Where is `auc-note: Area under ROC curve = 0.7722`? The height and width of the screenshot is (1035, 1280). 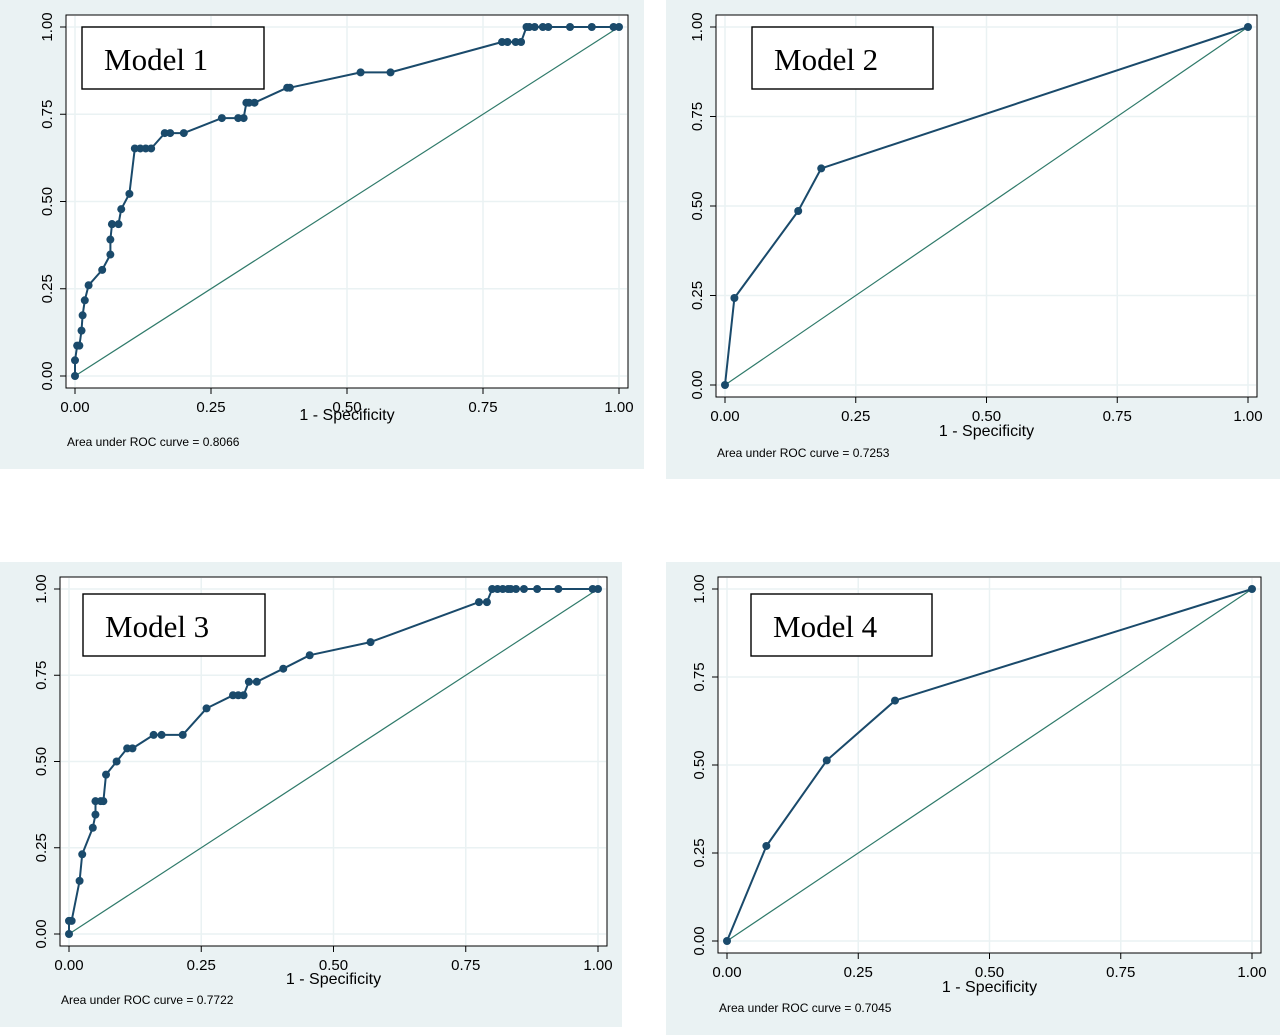 auc-note: Area under ROC curve = 0.7722 is located at coordinates (147, 1000).